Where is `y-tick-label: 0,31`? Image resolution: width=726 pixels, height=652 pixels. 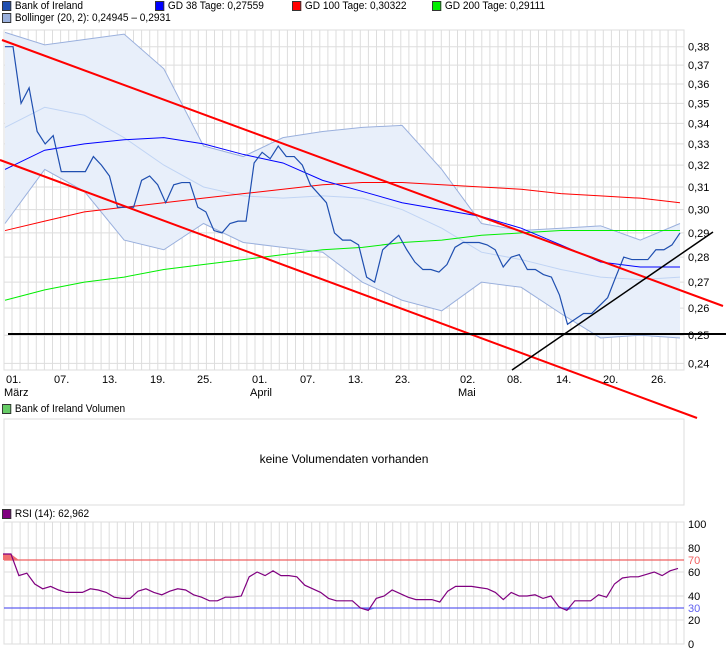 y-tick-label: 0,31 is located at coordinates (698, 188).